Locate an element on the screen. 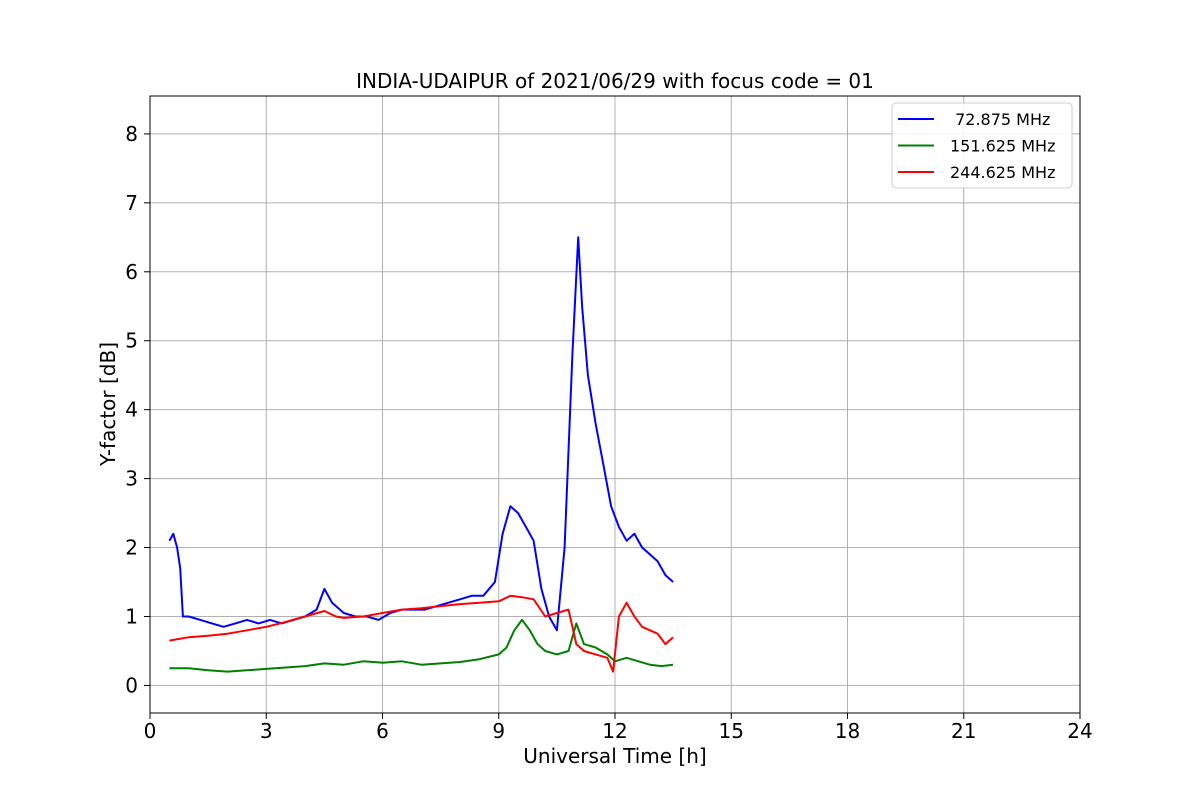  y-tick-label: 8 is located at coordinates (131, 134).